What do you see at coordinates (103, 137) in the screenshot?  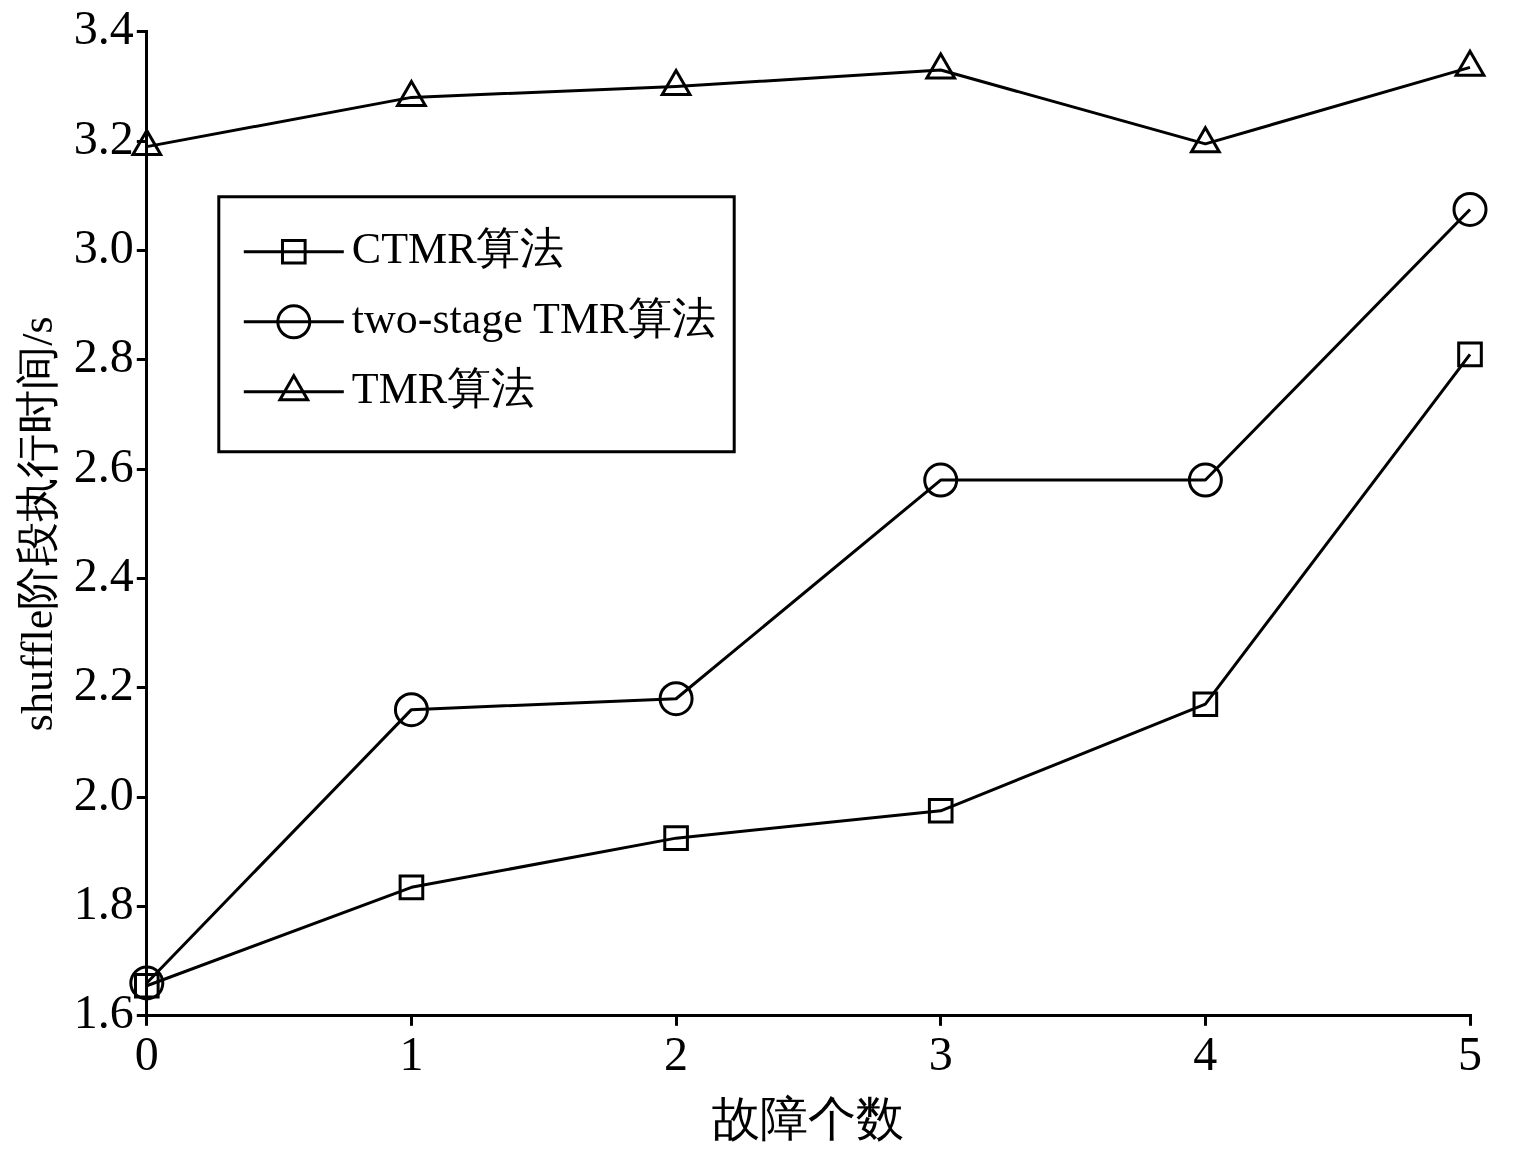 I see `y-tick-label: 3.2` at bounding box center [103, 137].